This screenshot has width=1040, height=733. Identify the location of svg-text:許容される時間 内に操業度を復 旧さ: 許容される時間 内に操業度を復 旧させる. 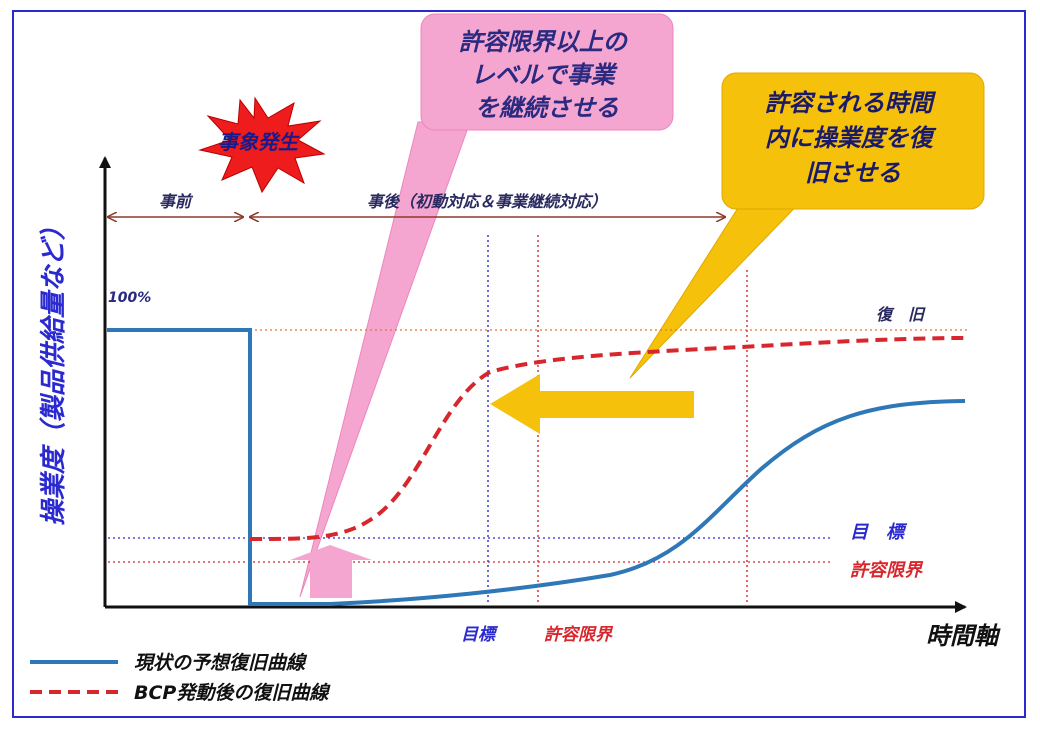
(853, 138).